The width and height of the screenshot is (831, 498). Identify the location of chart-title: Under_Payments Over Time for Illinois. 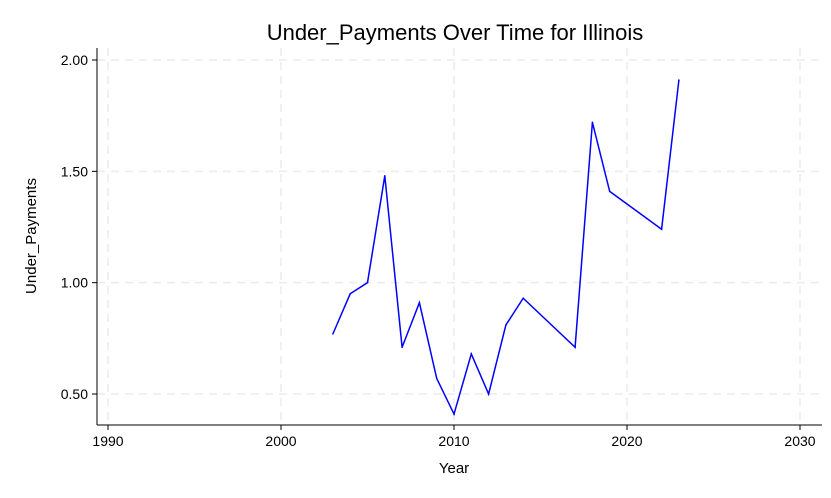
(455, 32).